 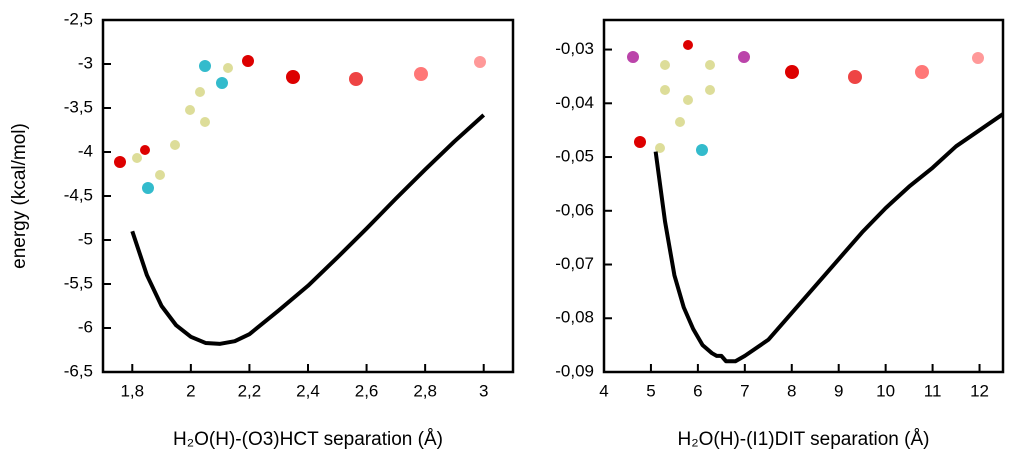 What do you see at coordinates (574, 317) in the screenshot?
I see `y-tick-label: -0,08` at bounding box center [574, 317].